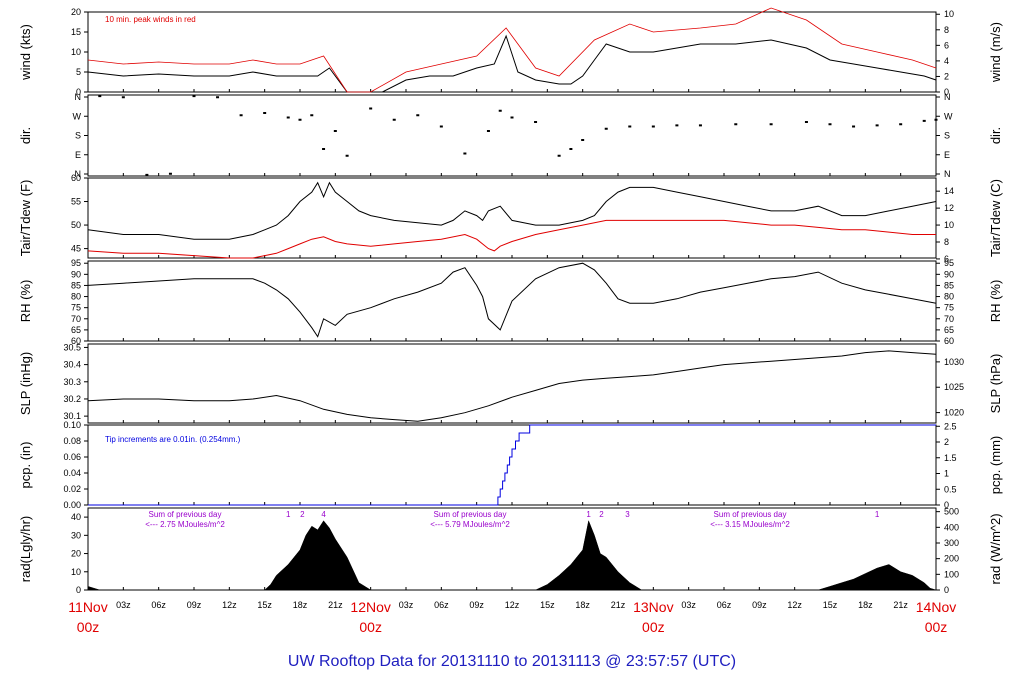 The height and width of the screenshot is (700, 1024). I want to click on wind-right-tick-label: 0, so click(946, 92).